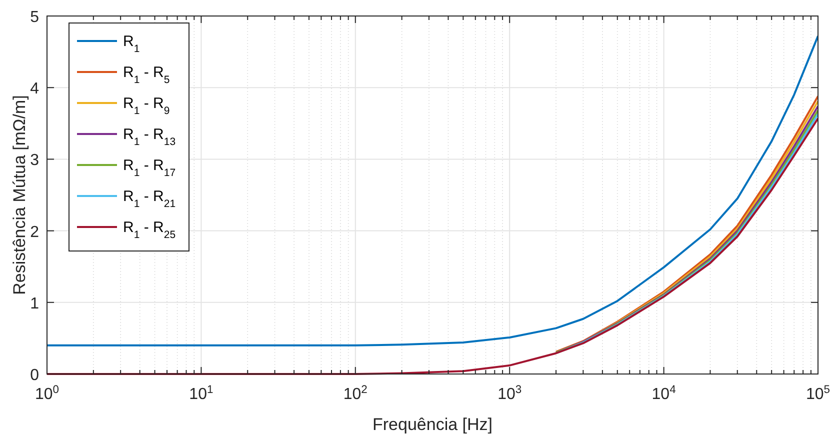 The image size is (834, 436). What do you see at coordinates (35, 303) in the screenshot?
I see `y-tick-label: 1` at bounding box center [35, 303].